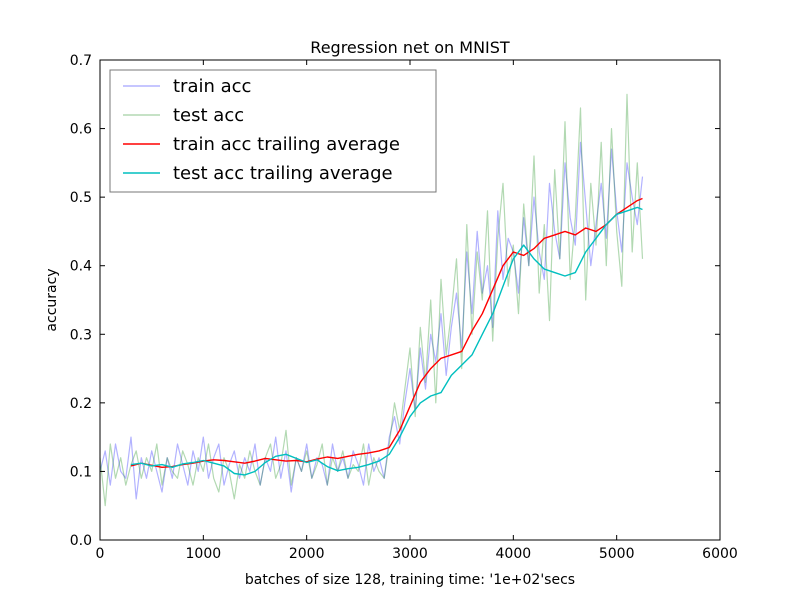 Image resolution: width=800 pixels, height=605 pixels. Describe the element at coordinates (100, 554) in the screenshot. I see `x-tick-label: 0` at that location.